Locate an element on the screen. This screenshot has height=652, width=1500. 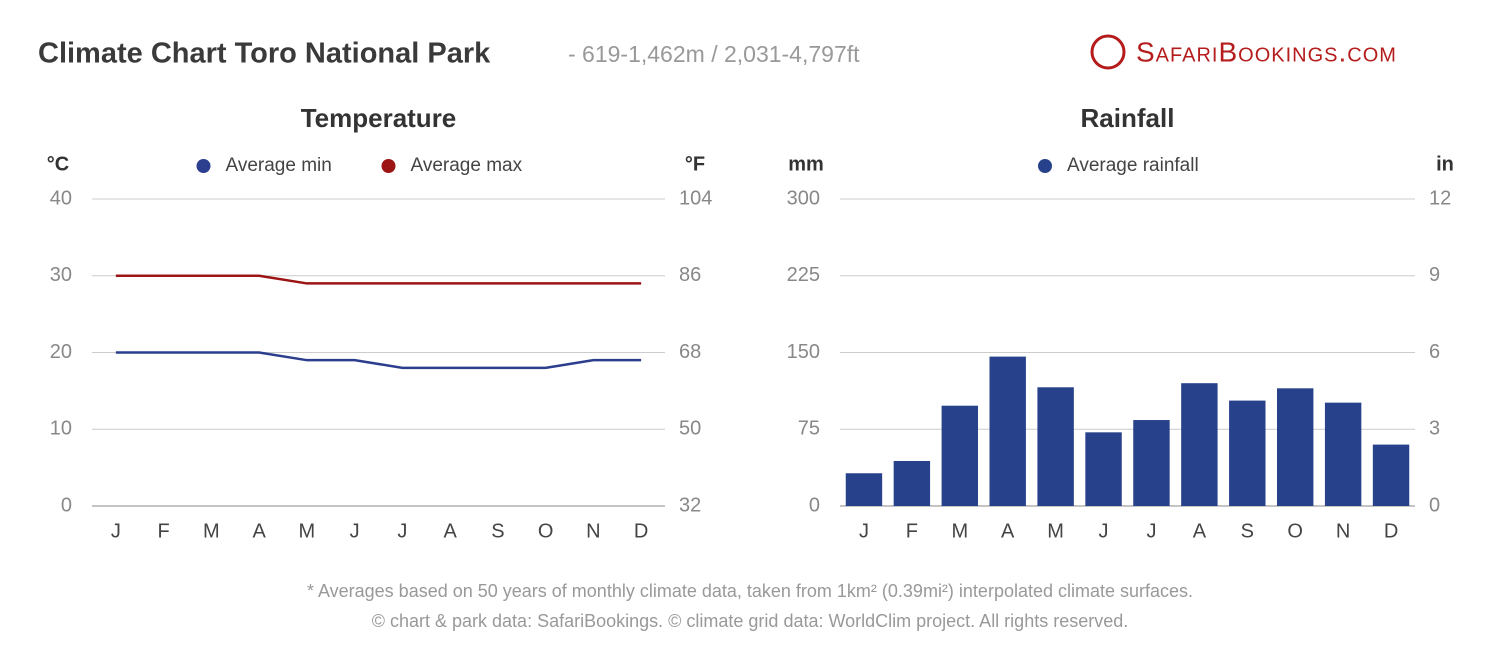
y-tick-label: 20 is located at coordinates (61, 352).